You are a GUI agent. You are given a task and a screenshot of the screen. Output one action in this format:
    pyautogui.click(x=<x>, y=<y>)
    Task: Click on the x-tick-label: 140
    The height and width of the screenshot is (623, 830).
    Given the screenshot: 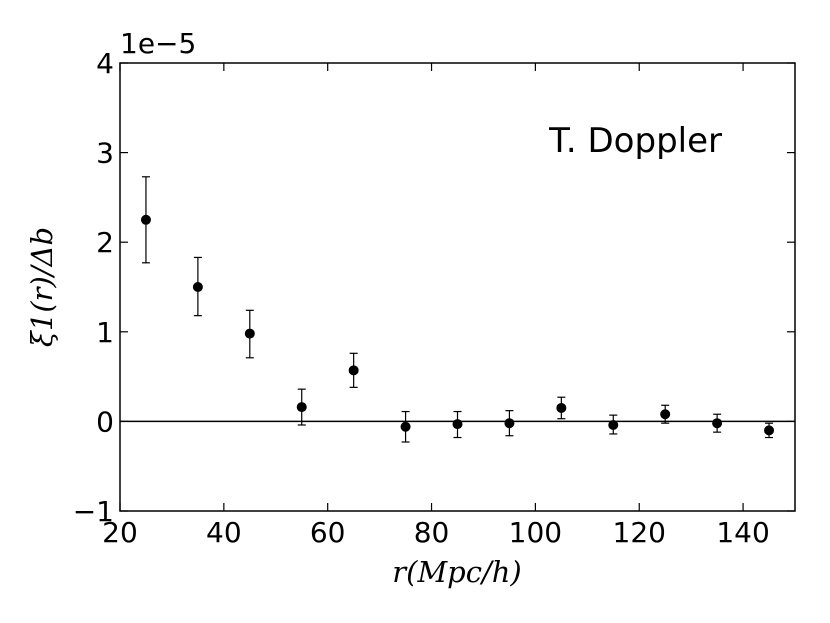 What is the action you would take?
    pyautogui.click(x=742, y=532)
    